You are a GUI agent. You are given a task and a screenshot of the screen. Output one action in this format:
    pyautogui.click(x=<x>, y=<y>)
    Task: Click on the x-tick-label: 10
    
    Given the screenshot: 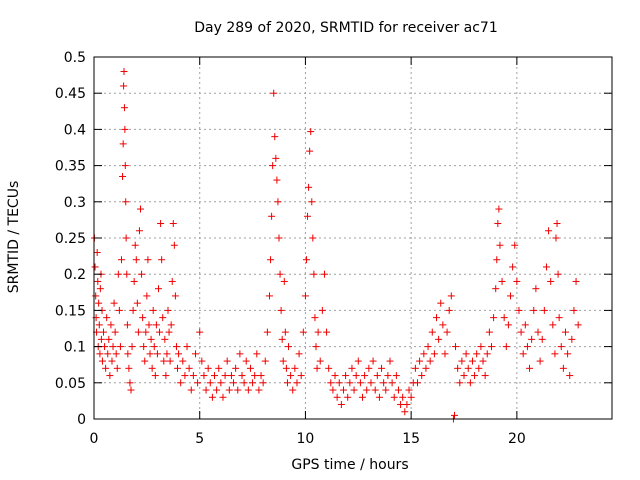 What is the action you would take?
    pyautogui.click(x=306, y=439)
    